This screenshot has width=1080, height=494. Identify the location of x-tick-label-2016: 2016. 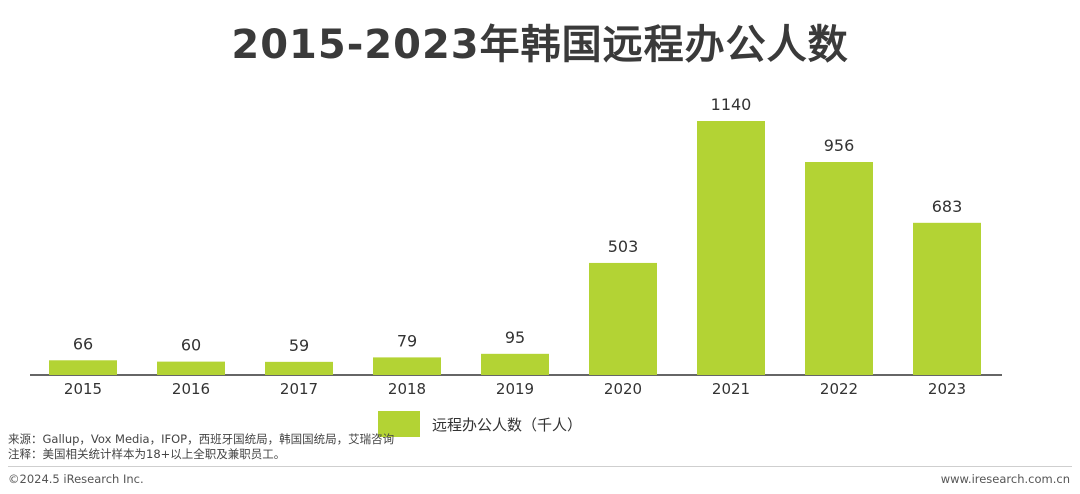
(191, 389).